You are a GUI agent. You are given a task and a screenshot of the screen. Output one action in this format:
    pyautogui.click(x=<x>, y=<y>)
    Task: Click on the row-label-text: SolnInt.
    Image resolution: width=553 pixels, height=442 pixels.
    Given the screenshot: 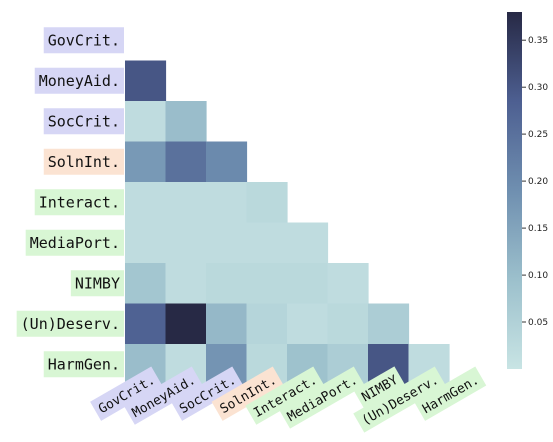 What is the action you would take?
    pyautogui.click(x=84, y=162)
    